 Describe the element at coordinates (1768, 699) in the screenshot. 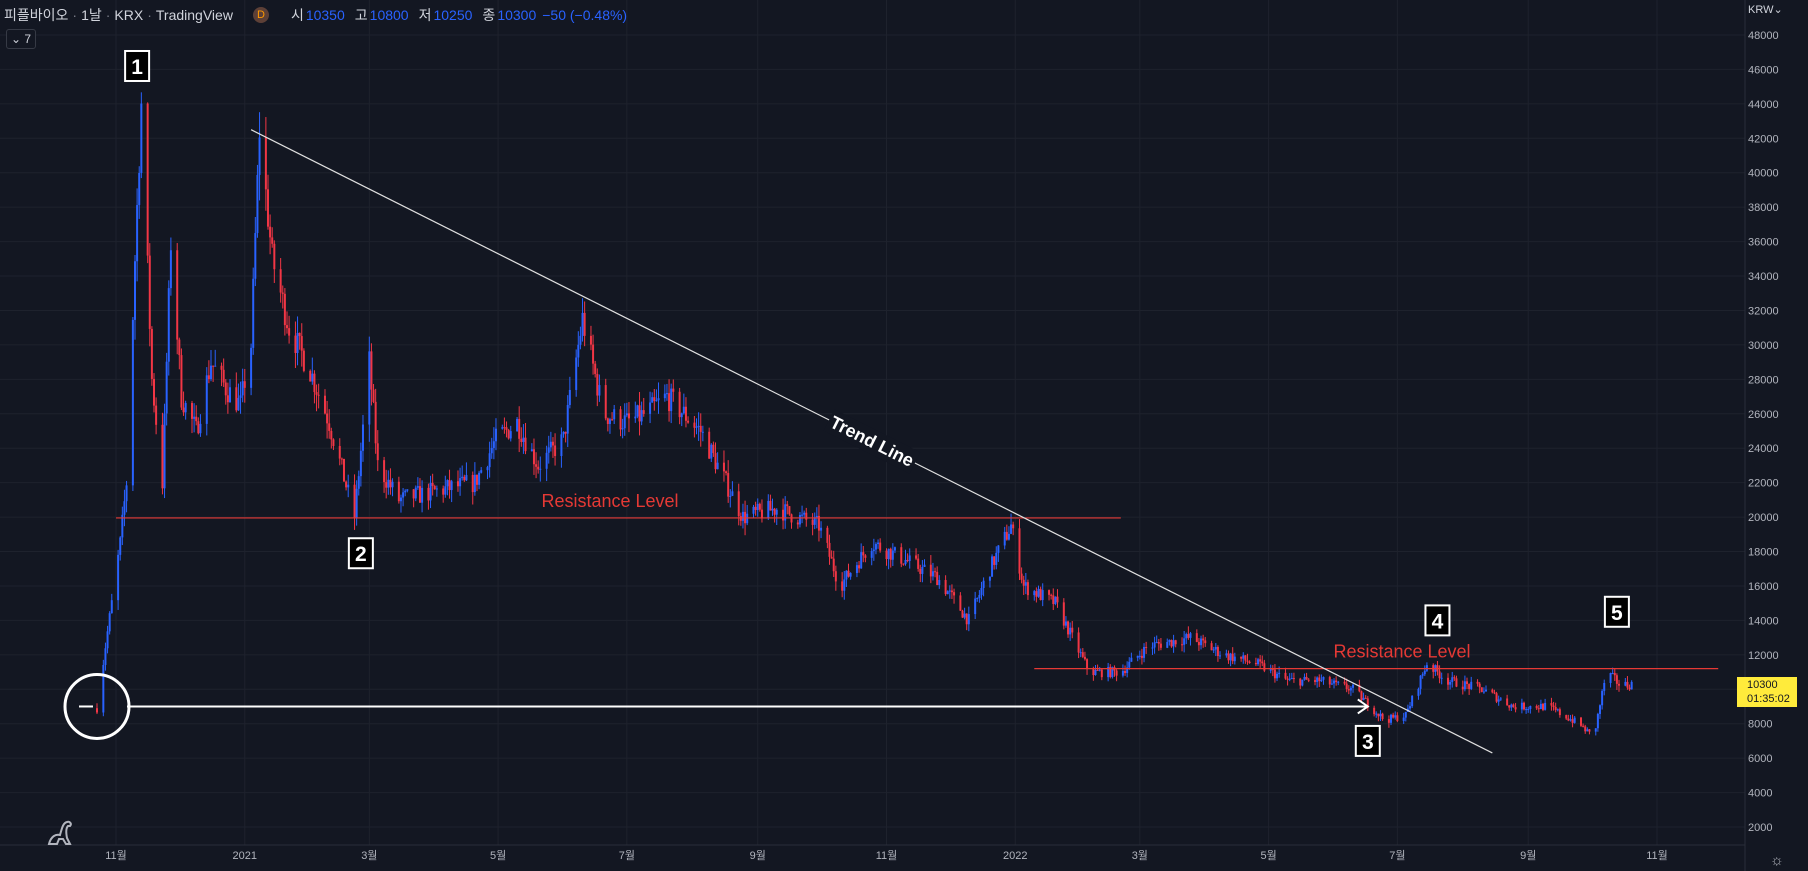

I see `bar-countdown: 01:35:02` at that location.